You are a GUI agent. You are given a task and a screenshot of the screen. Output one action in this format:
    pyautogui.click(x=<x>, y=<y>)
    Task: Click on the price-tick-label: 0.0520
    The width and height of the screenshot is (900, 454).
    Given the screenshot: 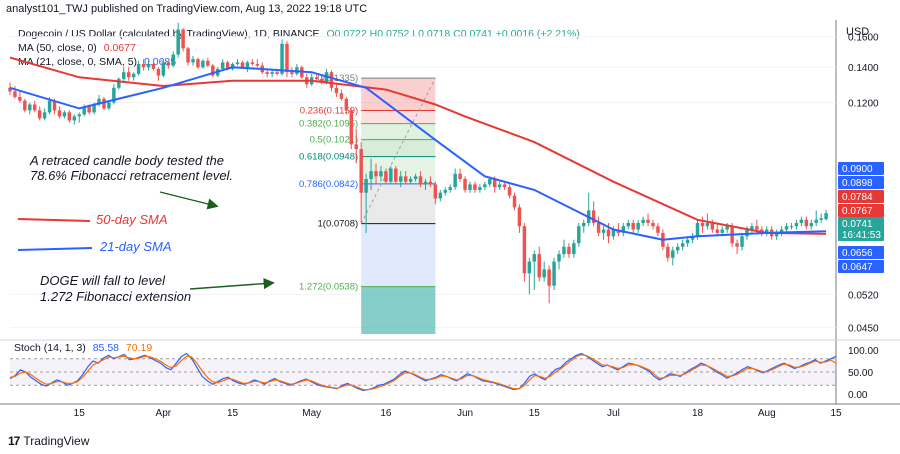 What is the action you would take?
    pyautogui.click(x=863, y=295)
    